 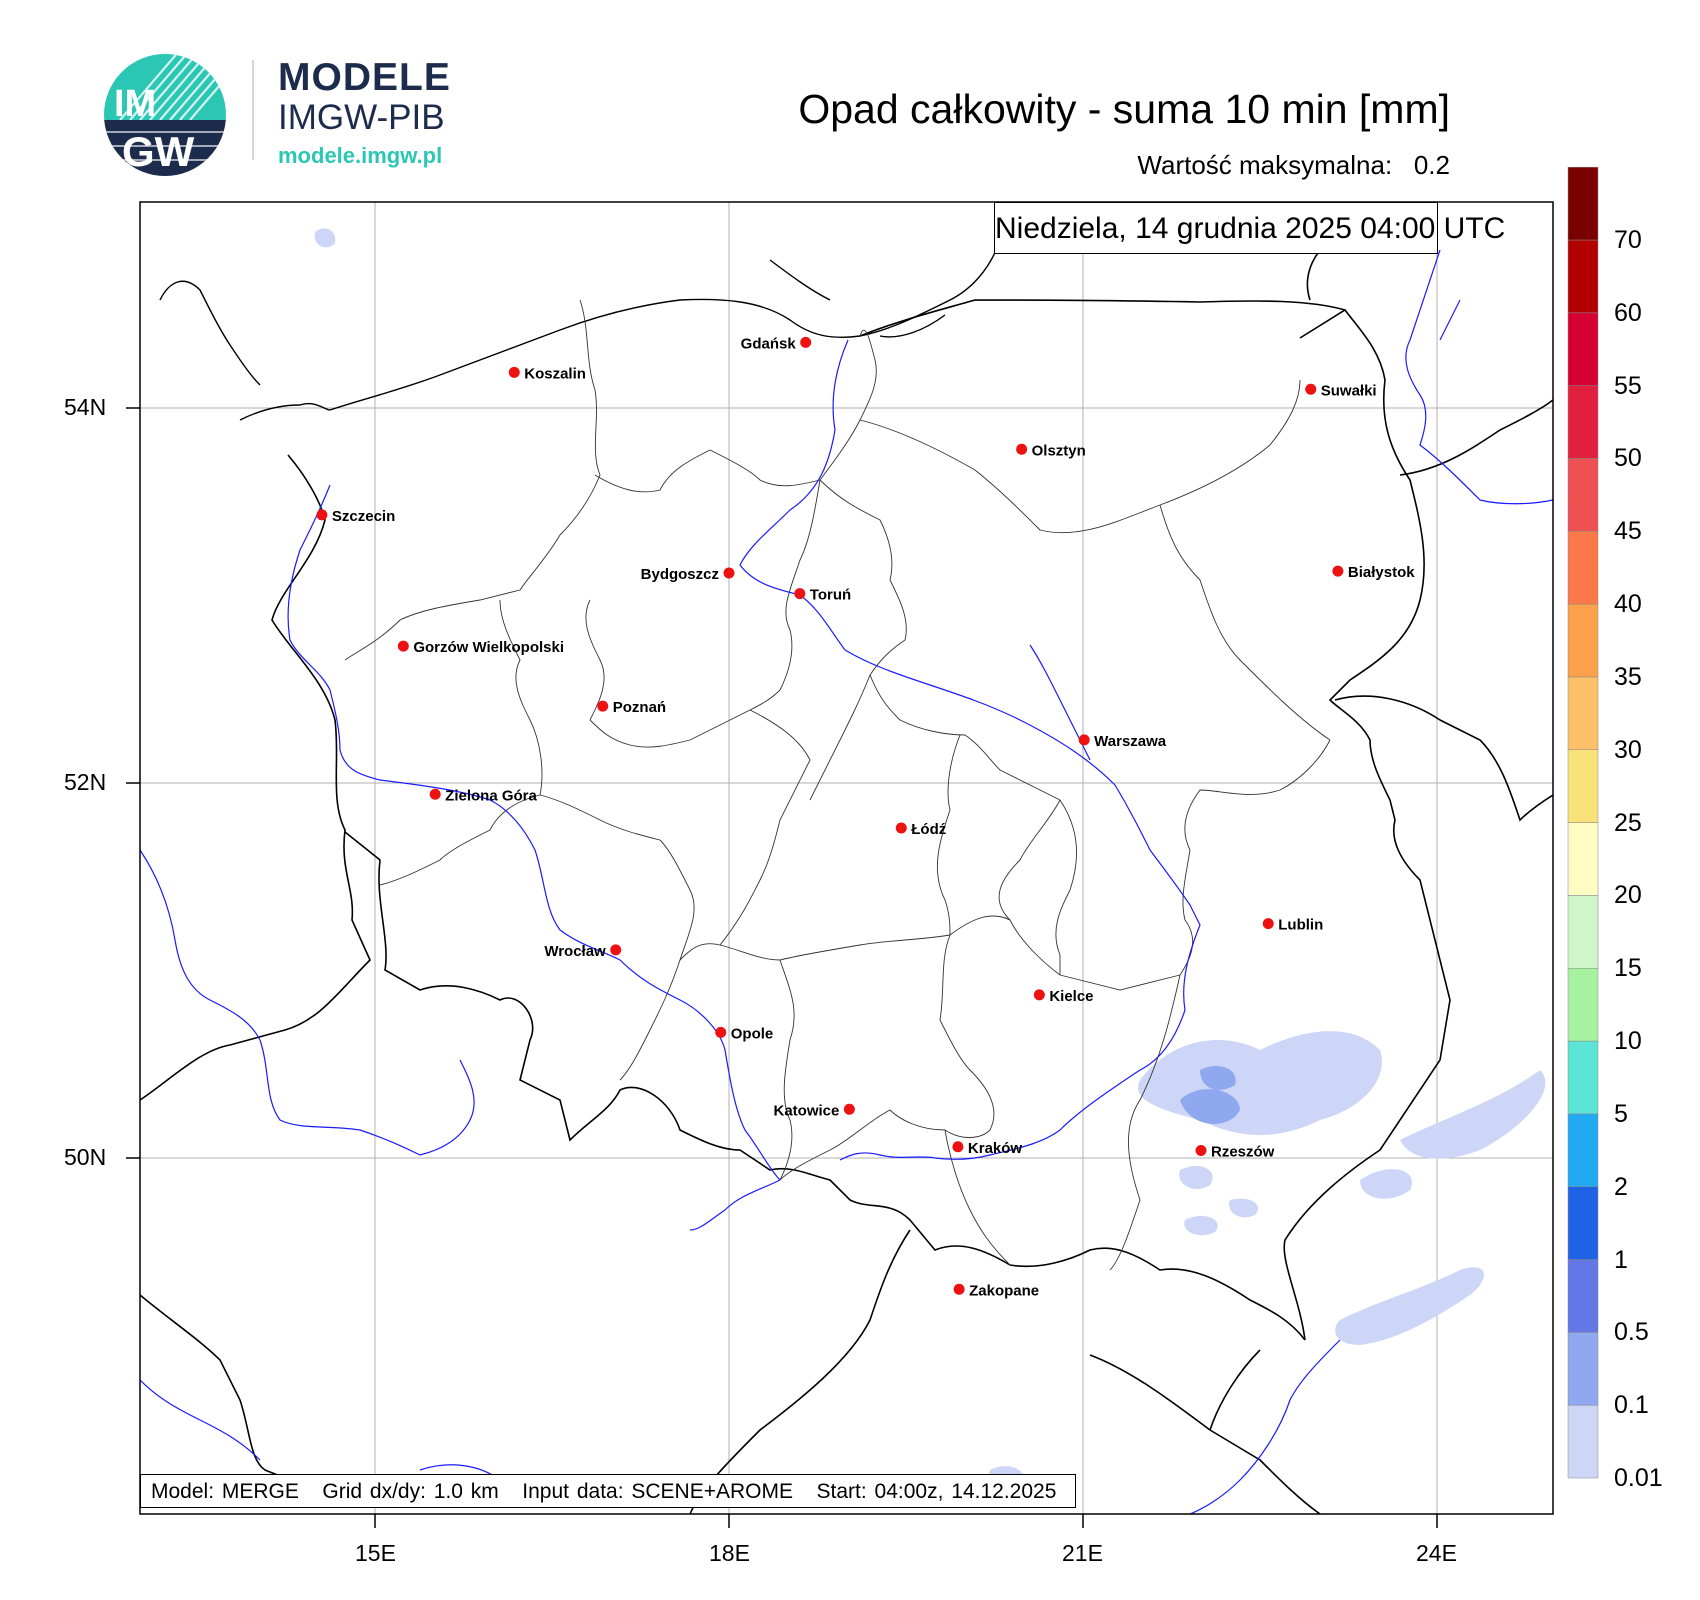 I want to click on colorbar-label: 70, so click(x=1628, y=240).